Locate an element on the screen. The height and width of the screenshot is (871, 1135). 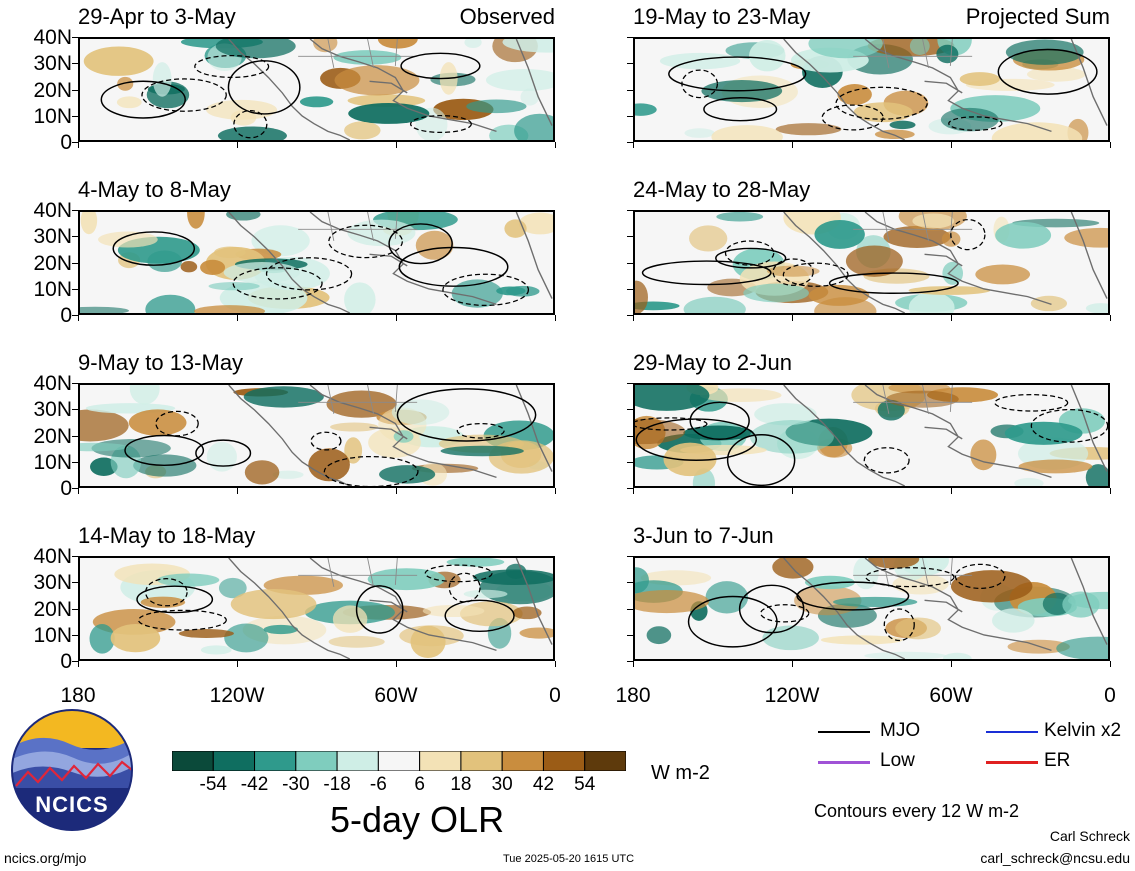
website-link: ncics.org/mjo is located at coordinates (45, 858).